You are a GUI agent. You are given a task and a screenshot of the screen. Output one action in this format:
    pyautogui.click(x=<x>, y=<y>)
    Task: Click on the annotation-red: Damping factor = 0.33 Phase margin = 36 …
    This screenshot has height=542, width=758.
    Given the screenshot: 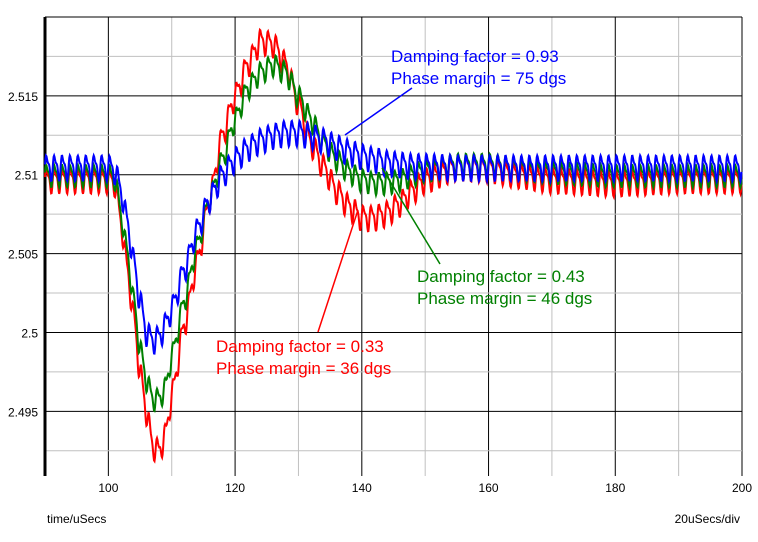 What is the action you would take?
    pyautogui.click(x=303, y=357)
    